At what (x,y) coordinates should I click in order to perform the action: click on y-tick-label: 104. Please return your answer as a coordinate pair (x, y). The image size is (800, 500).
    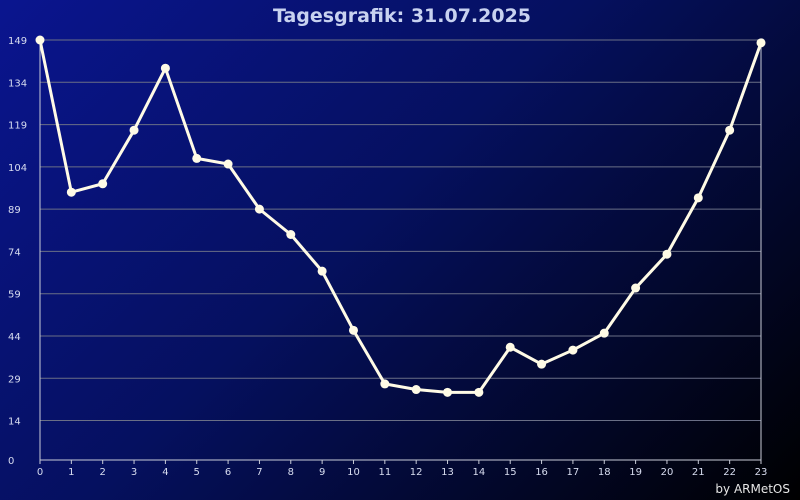
    Looking at the image, I should click on (17, 168).